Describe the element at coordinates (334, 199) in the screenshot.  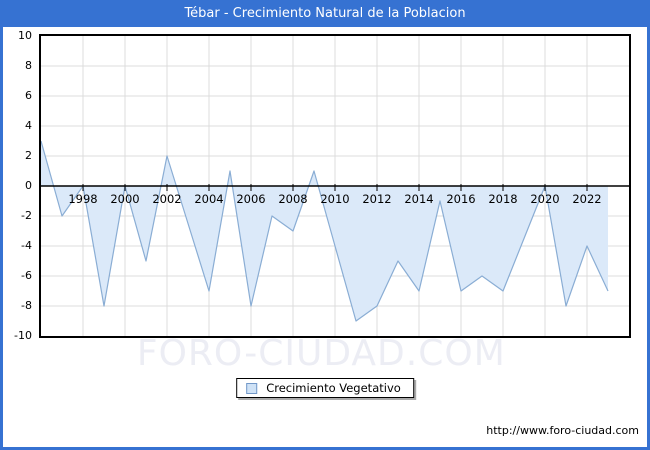
I see `x-tick-label: 2010` at that location.